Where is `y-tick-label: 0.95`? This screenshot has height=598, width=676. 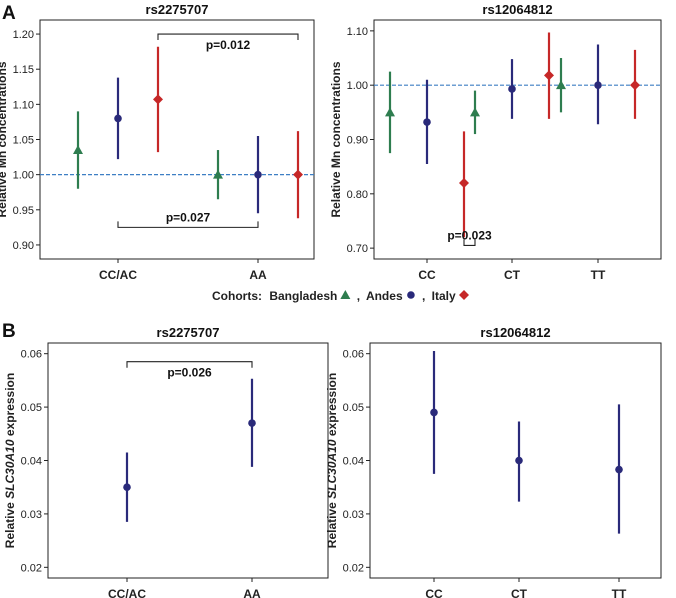 y-tick-label: 0.95 is located at coordinates (23, 211).